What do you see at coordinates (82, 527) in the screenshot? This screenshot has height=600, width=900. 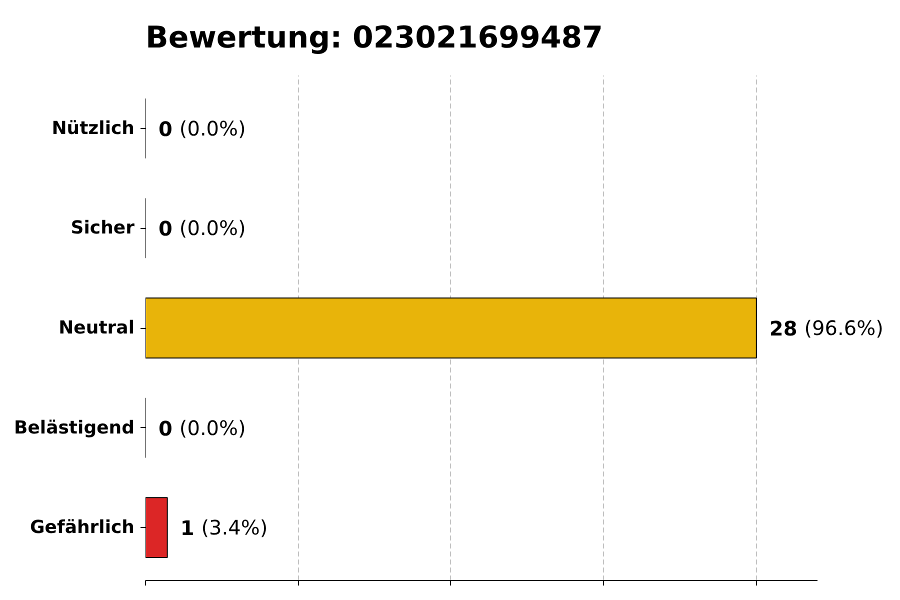 I see `y-tick-label: Gefährlich` at bounding box center [82, 527].